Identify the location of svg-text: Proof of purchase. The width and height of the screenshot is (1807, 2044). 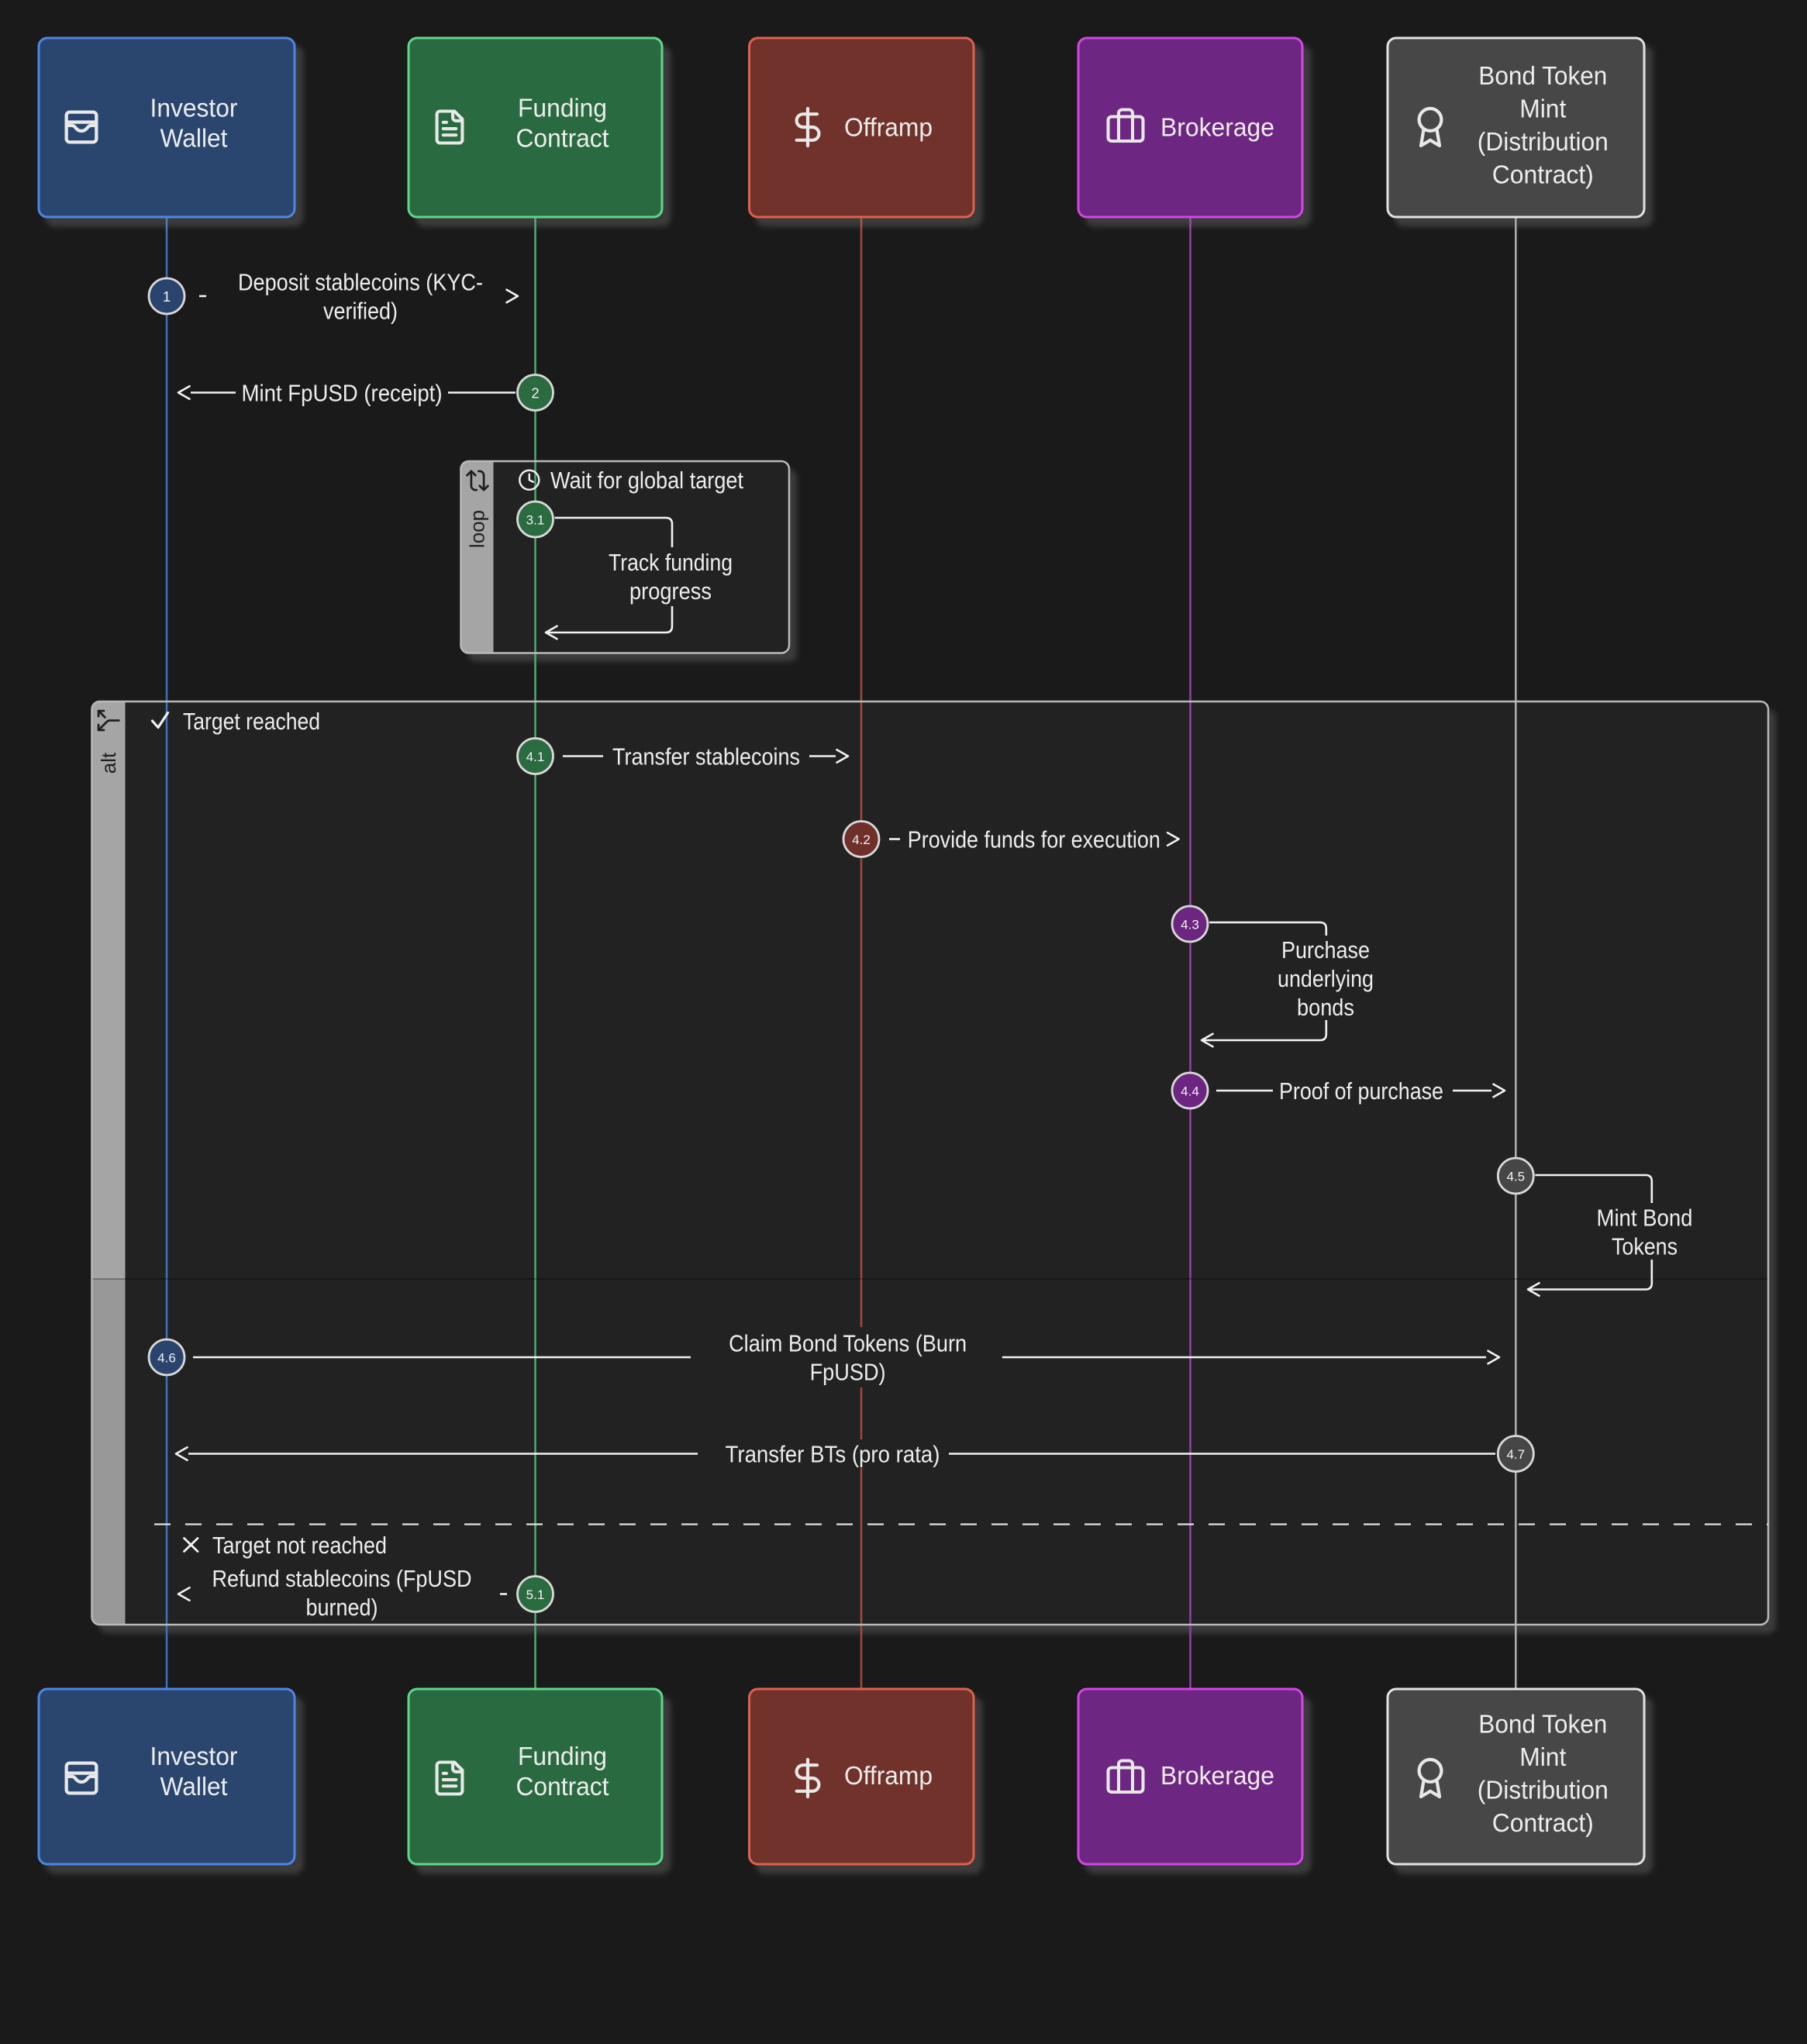
(1361, 1091).